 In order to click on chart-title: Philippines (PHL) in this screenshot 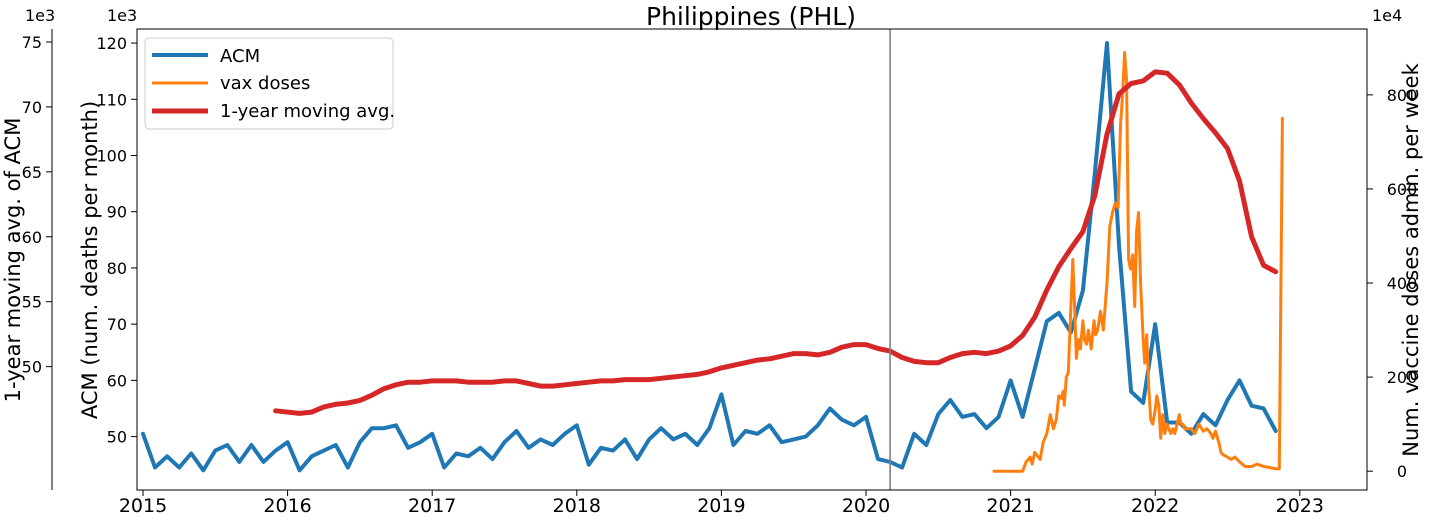, I will do `click(751, 16)`.